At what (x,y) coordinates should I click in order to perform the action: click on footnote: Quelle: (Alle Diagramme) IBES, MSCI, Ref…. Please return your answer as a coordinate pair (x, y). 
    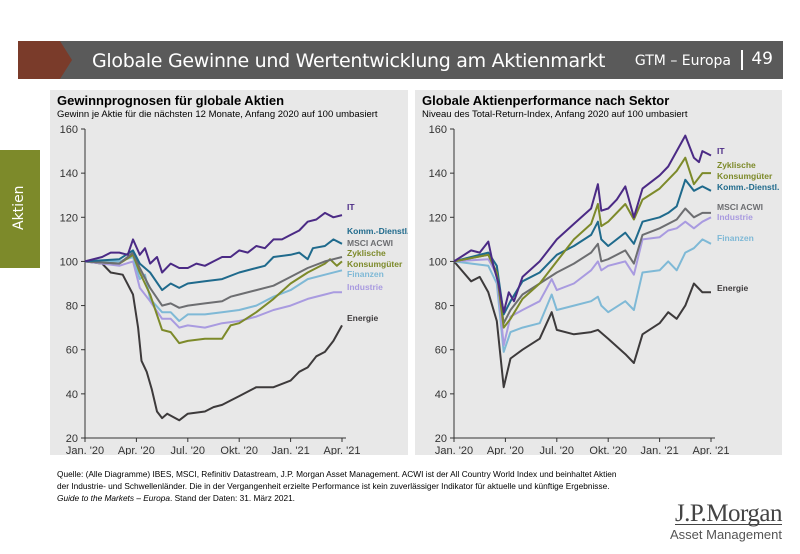
    Looking at the image, I should click on (337, 486).